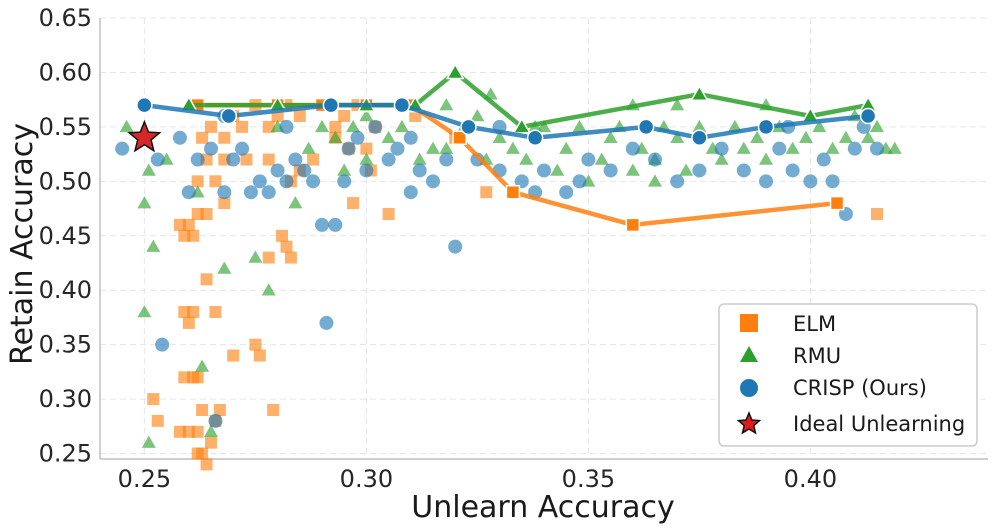 The image size is (996, 529). Describe the element at coordinates (810, 479) in the screenshot. I see `x-tick-label: 0.40` at that location.